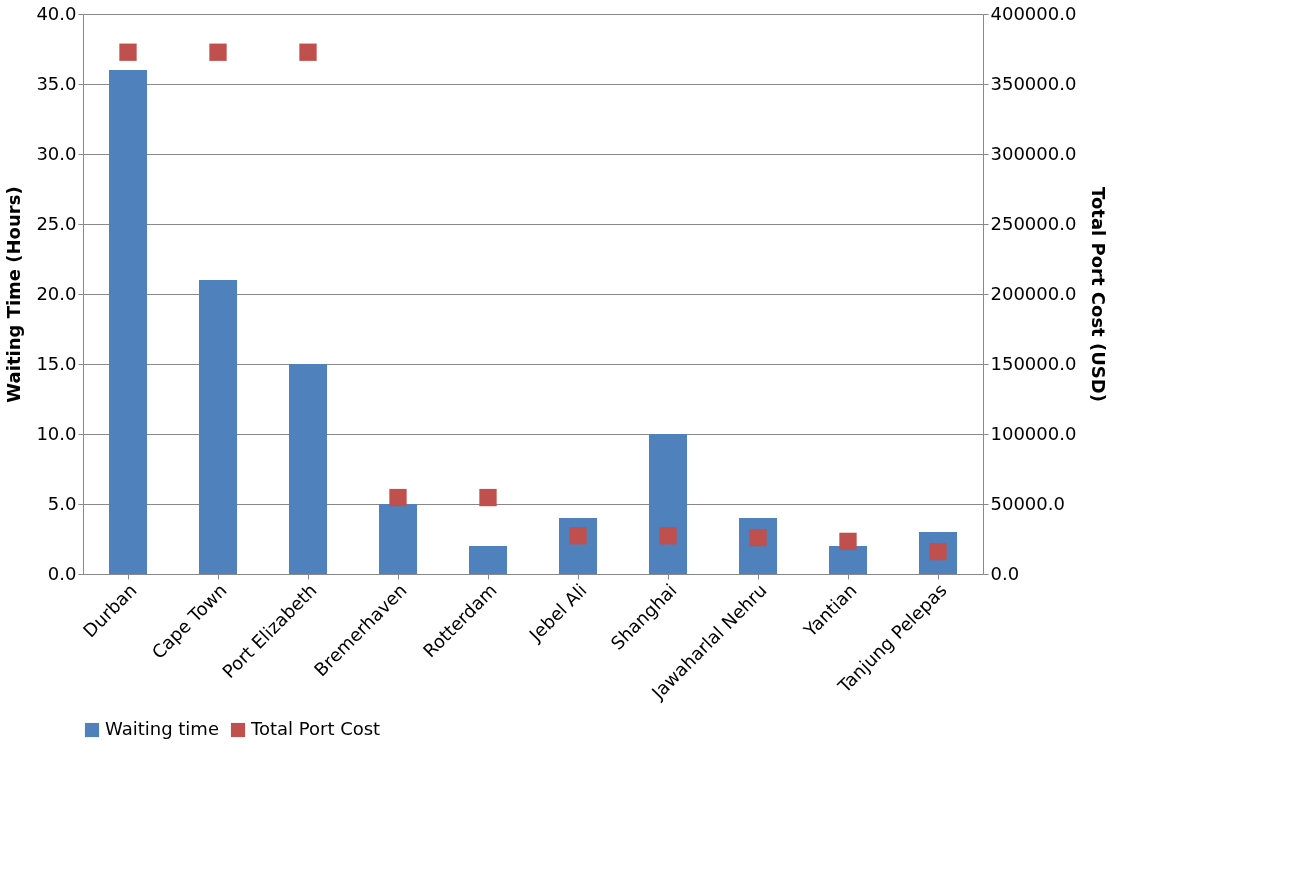 The height and width of the screenshot is (888, 1309). I want to click on y2-tick-label: 50000.0, so click(1027, 503).